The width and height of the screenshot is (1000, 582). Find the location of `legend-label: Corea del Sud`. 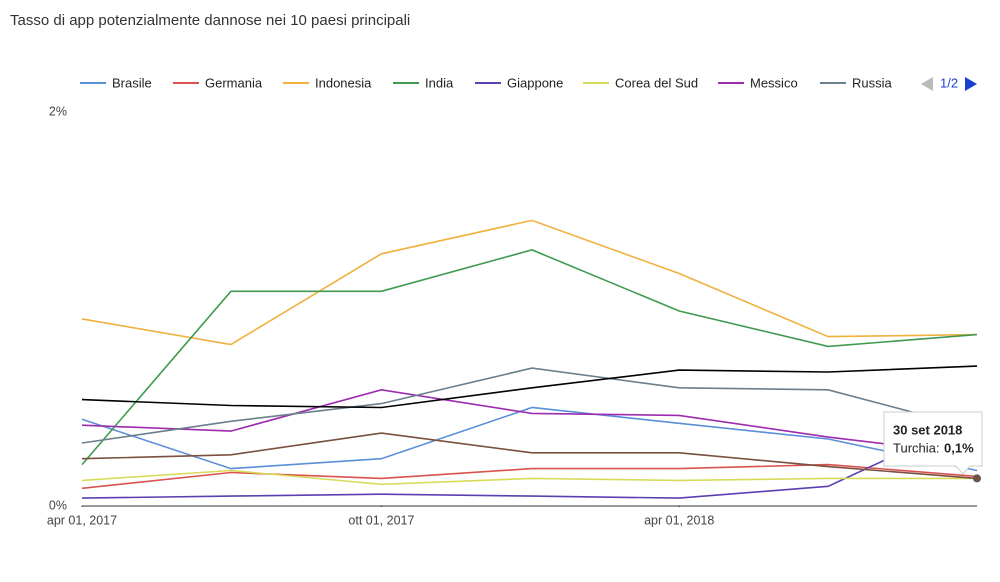

legend-label: Corea del Sud is located at coordinates (656, 82).